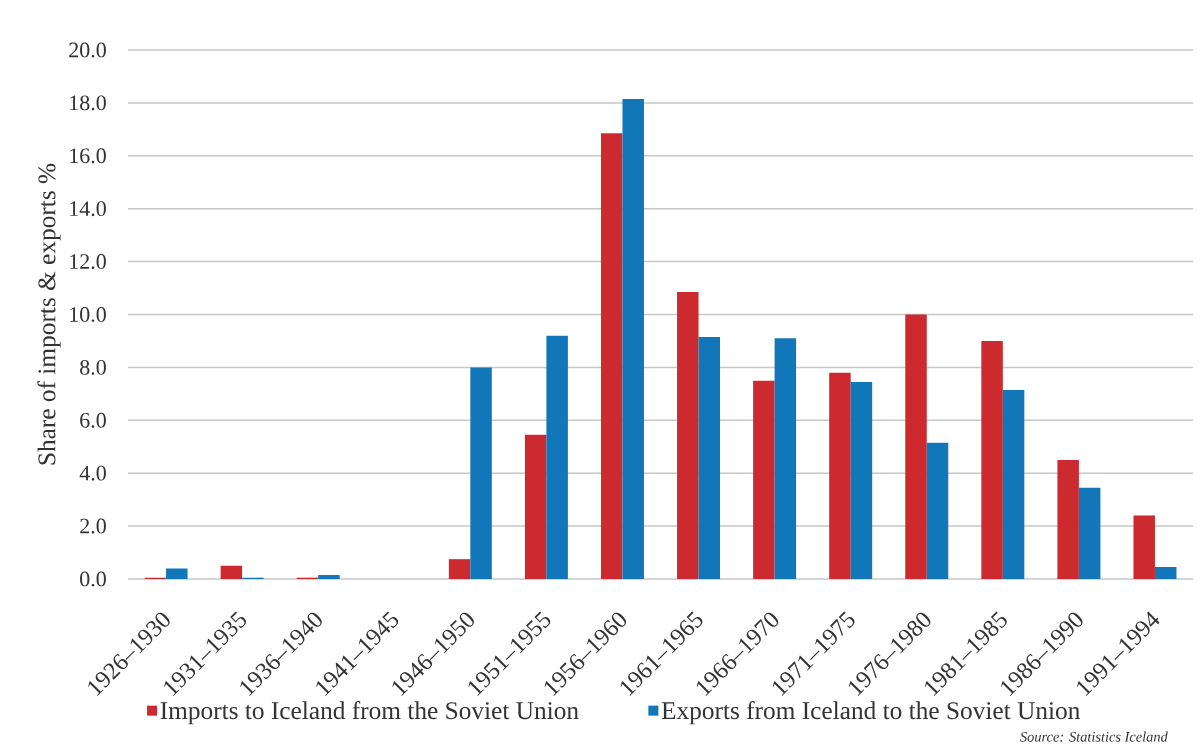  I want to click on y-tick-label: 8.0, so click(93, 367).